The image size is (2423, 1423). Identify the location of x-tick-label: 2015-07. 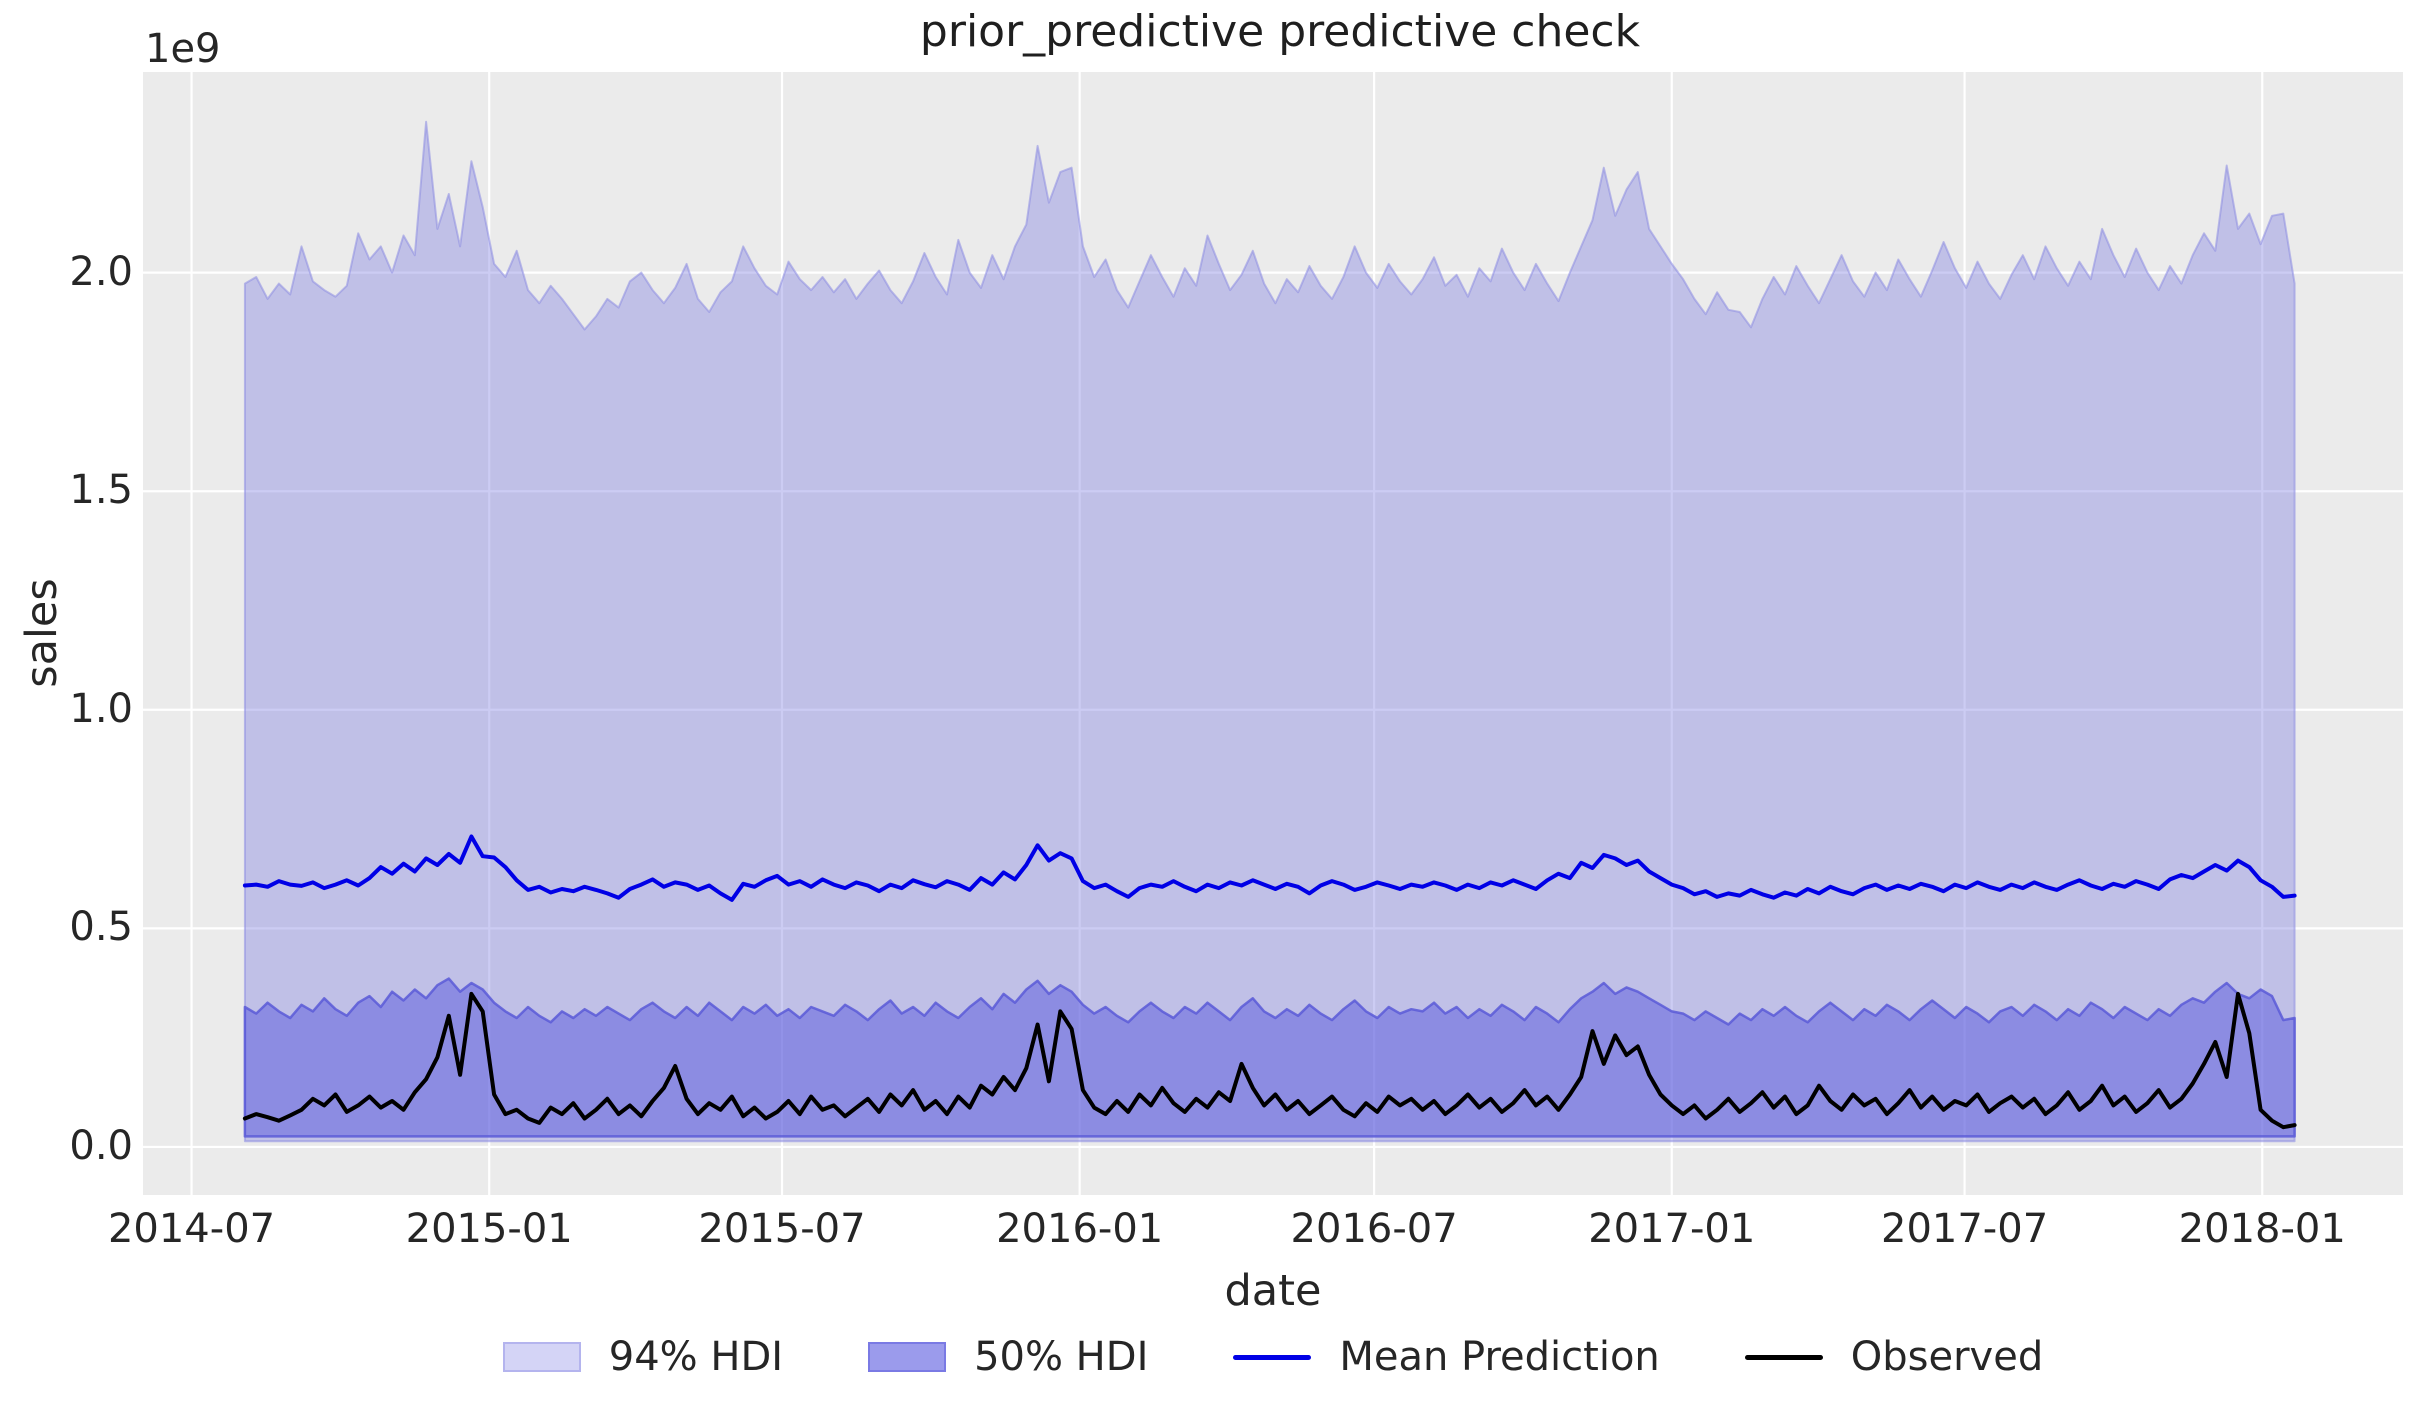
(782, 1229).